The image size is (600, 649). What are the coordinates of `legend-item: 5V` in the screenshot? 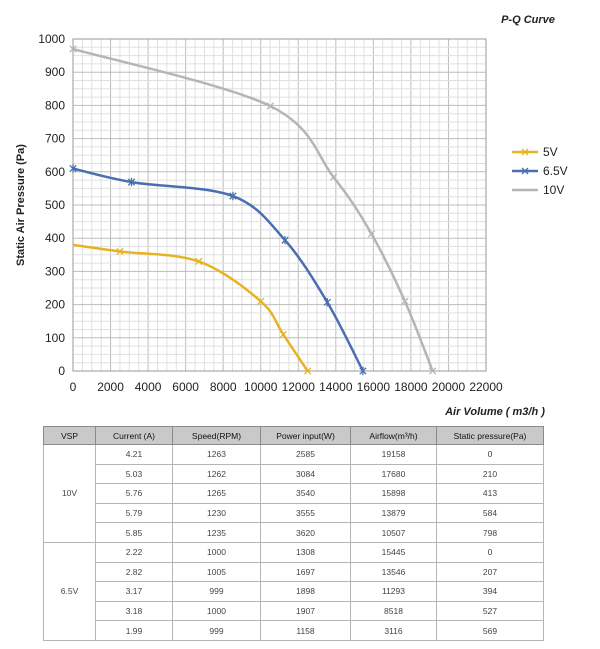 It's located at (535, 152).